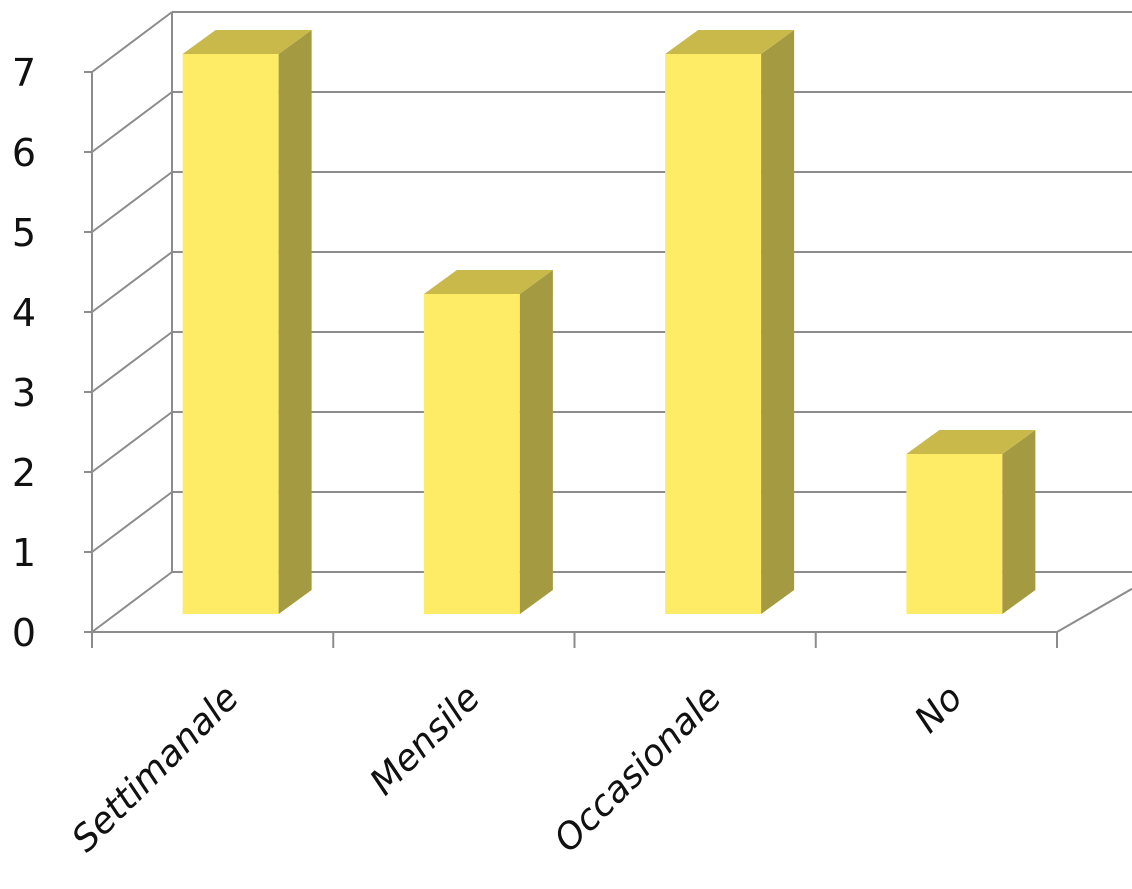 This screenshot has height=889, width=1132. I want to click on y-tick-label: 4, so click(24, 313).